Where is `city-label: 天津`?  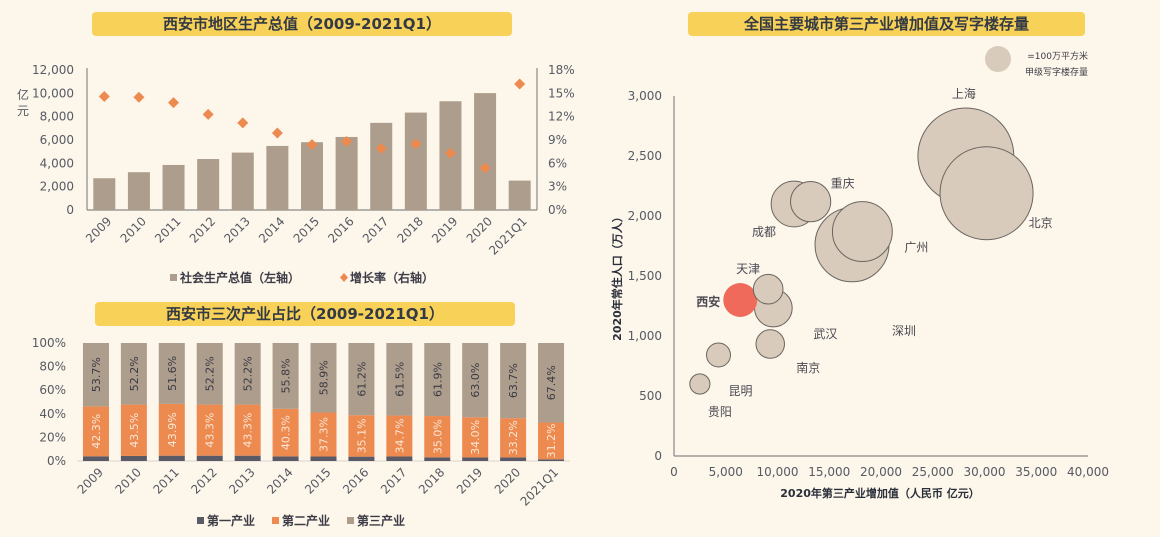
city-label: 天津 is located at coordinates (748, 269).